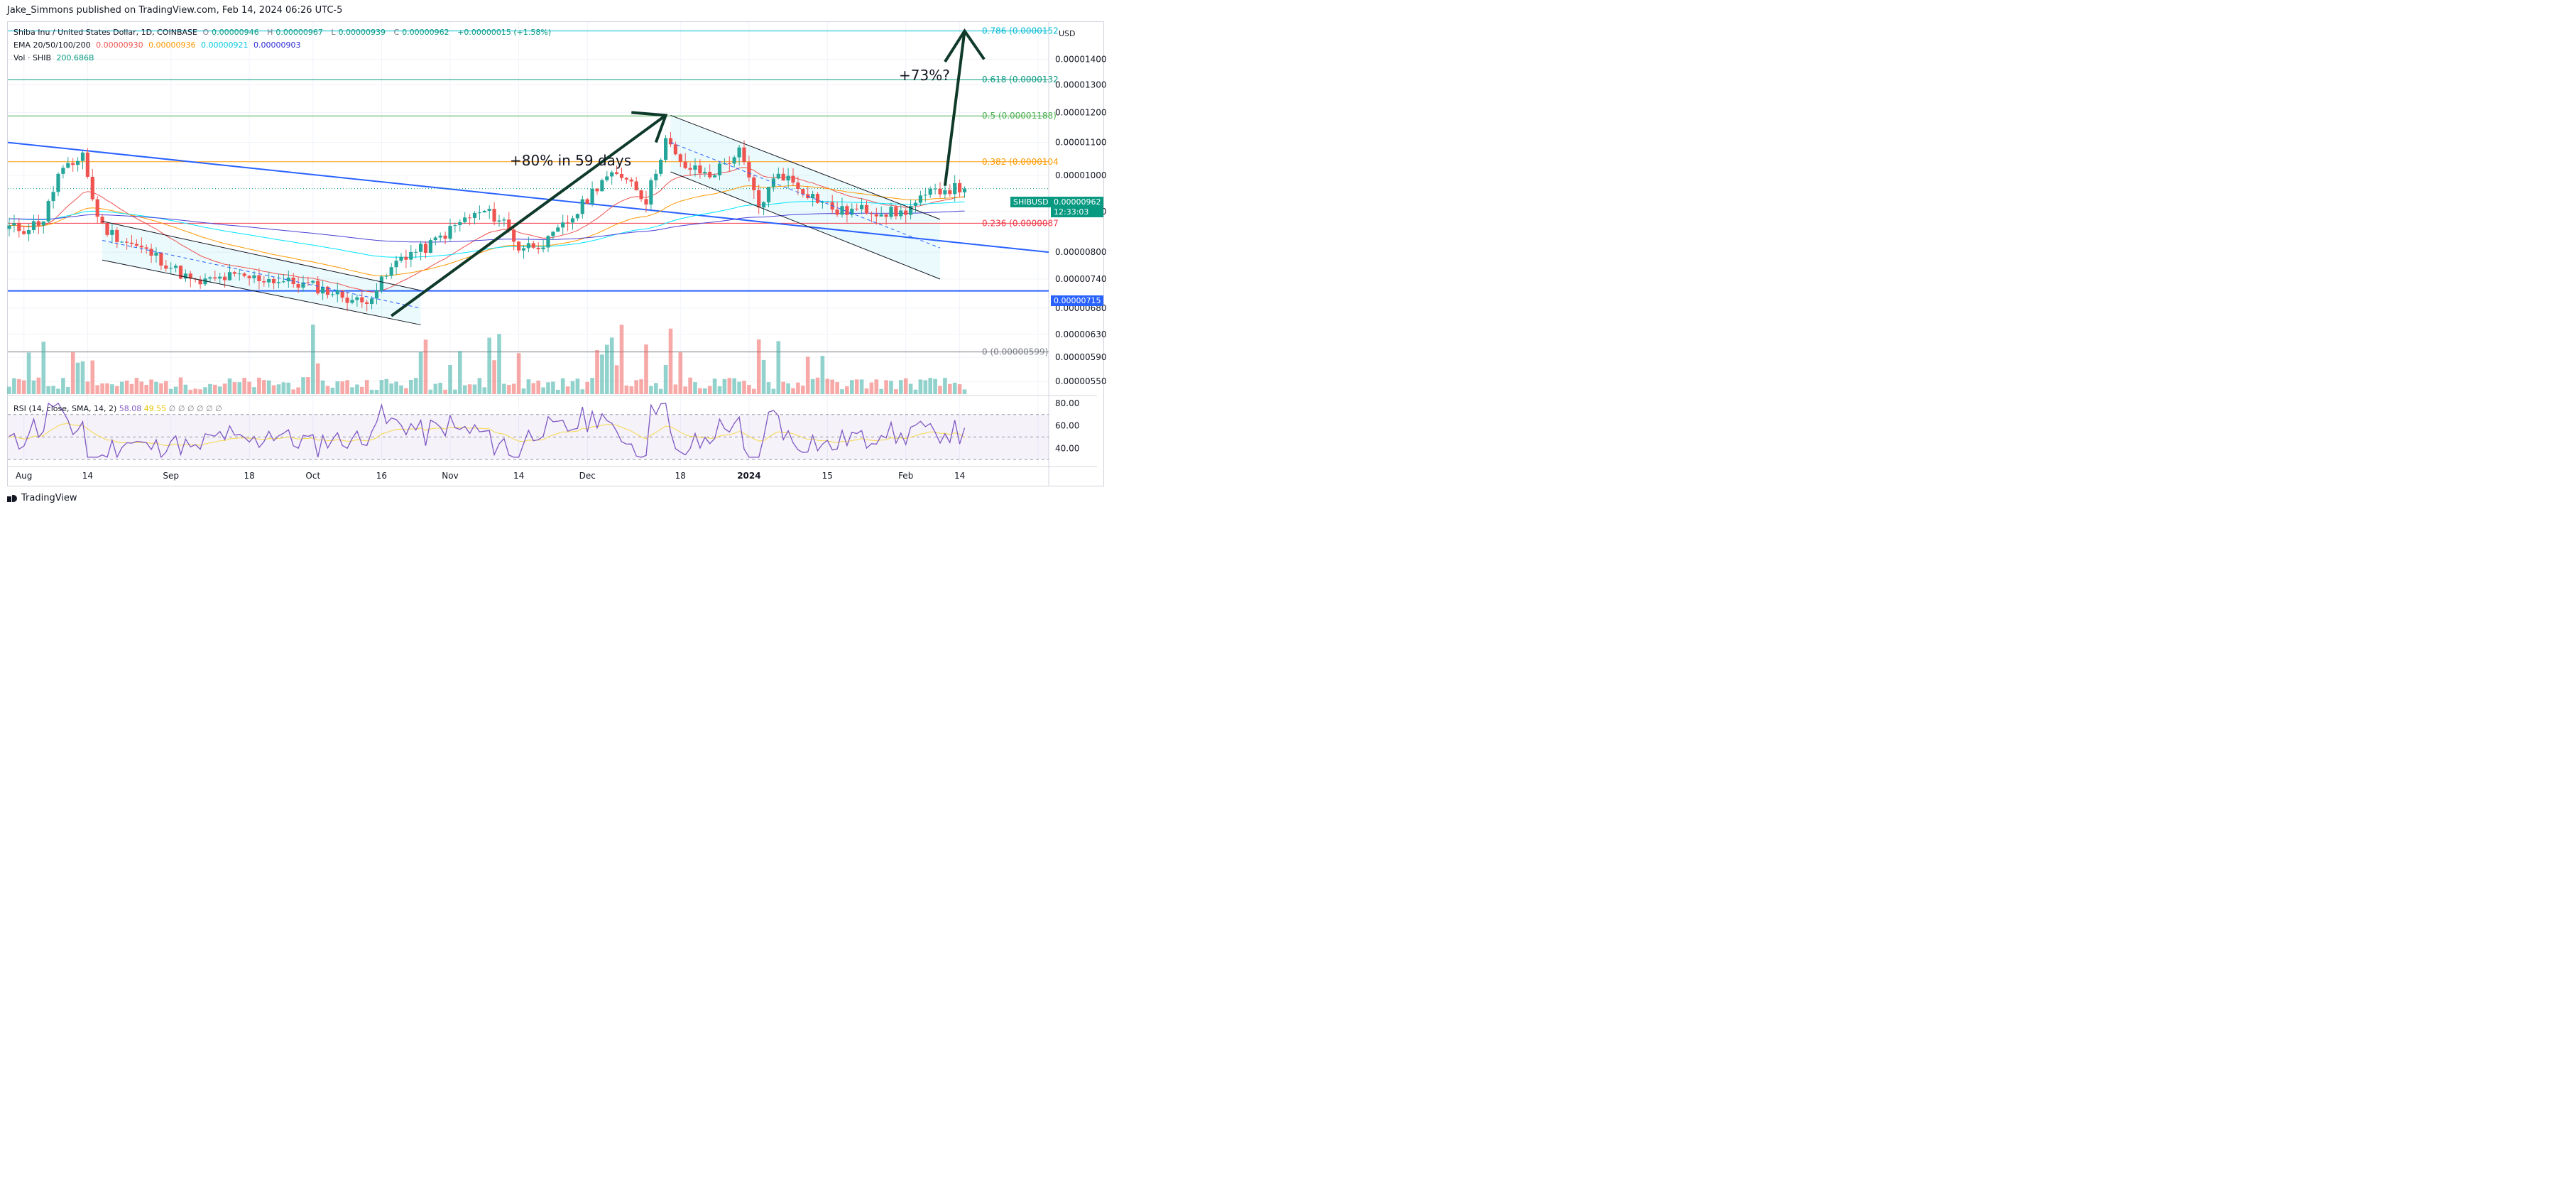 This screenshot has height=1188, width=2576. What do you see at coordinates (1020, 31) in the screenshot?
I see `fib-level-label: 0.786 (0.0000152` at bounding box center [1020, 31].